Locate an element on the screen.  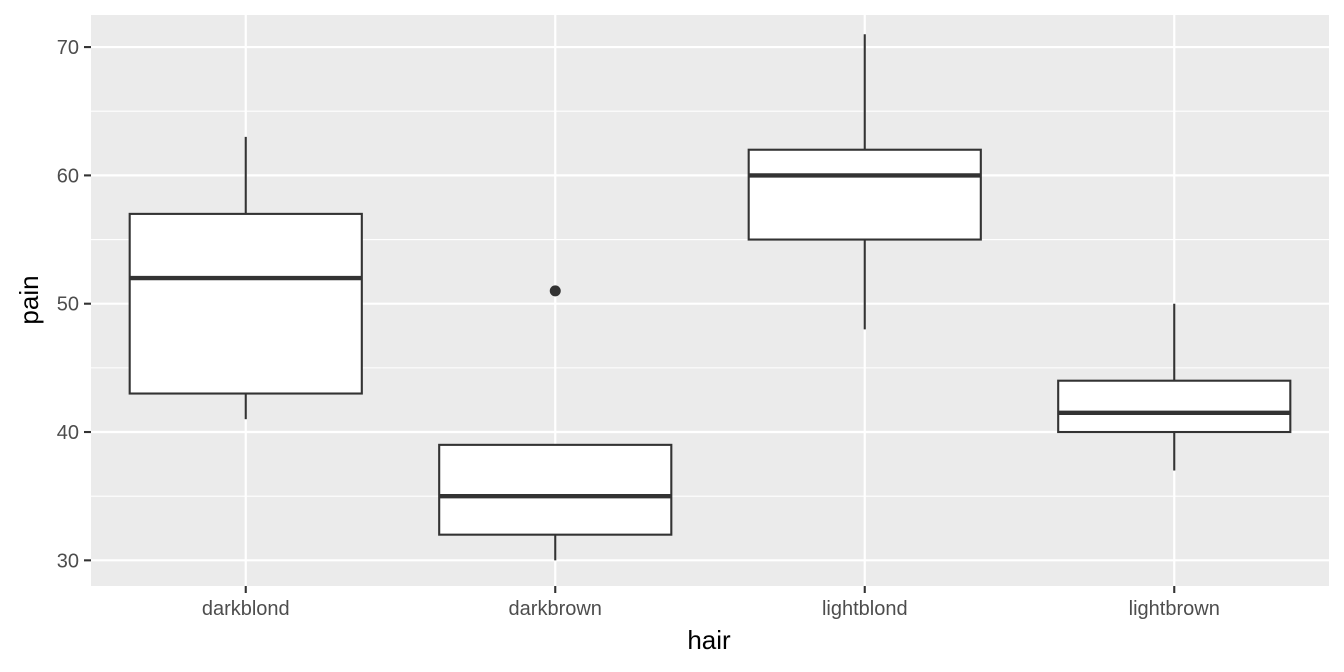
y-tick-label: 70 is located at coordinates (68, 48).